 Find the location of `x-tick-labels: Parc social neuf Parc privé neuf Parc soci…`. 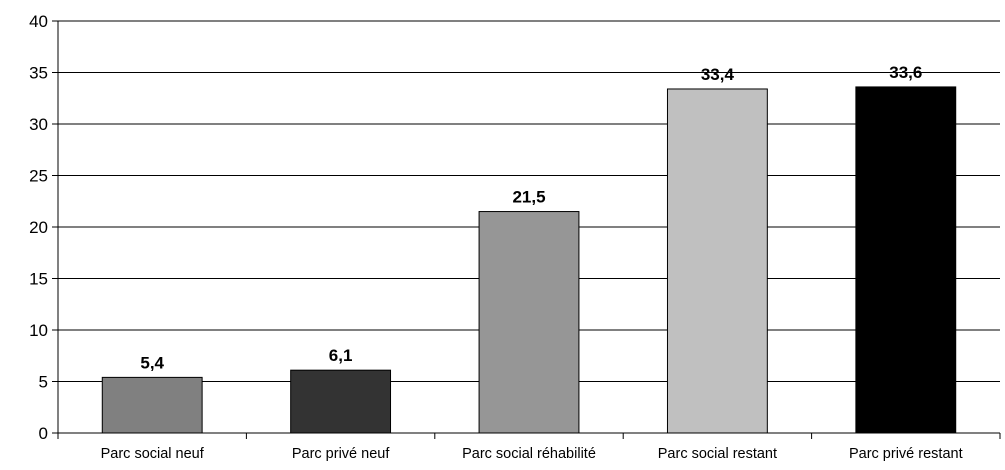

x-tick-labels: Parc social neuf Parc privé neuf Parc soci… is located at coordinates (532, 454).